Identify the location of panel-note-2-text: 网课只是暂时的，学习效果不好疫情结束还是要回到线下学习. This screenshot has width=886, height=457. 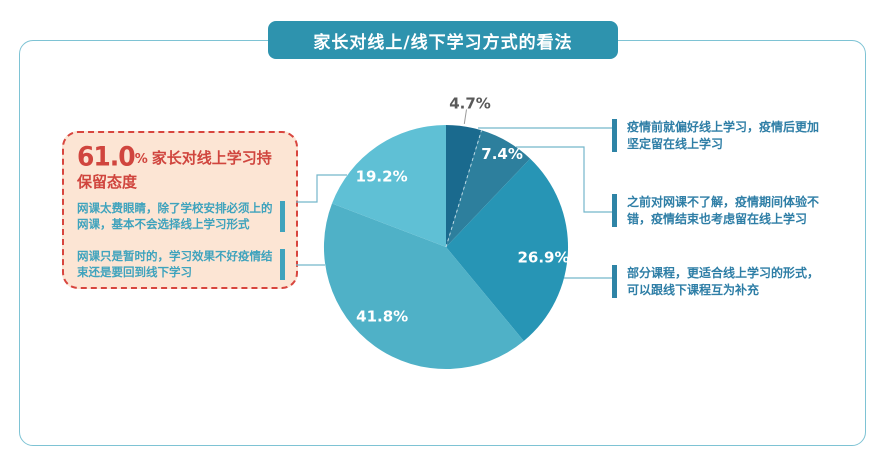
(175, 264).